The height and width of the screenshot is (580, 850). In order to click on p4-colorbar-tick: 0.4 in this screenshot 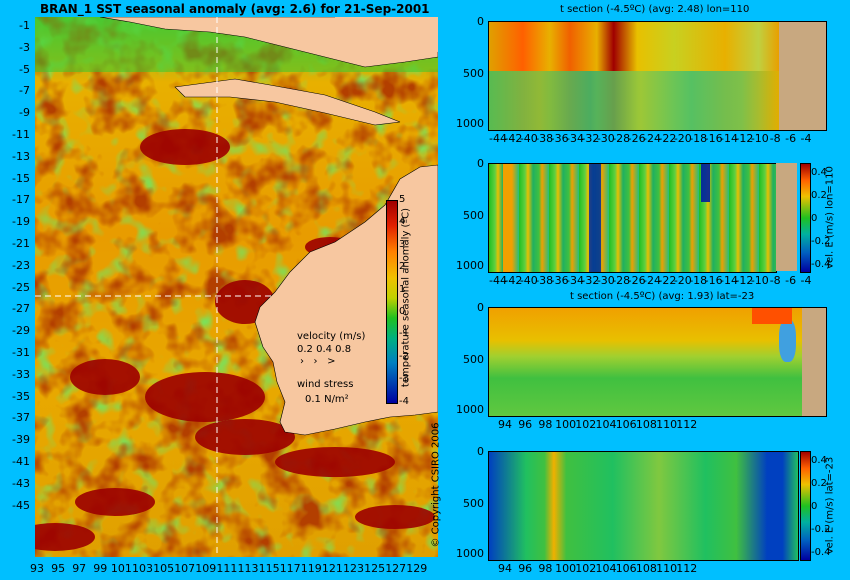, I will do `click(819, 460)`.